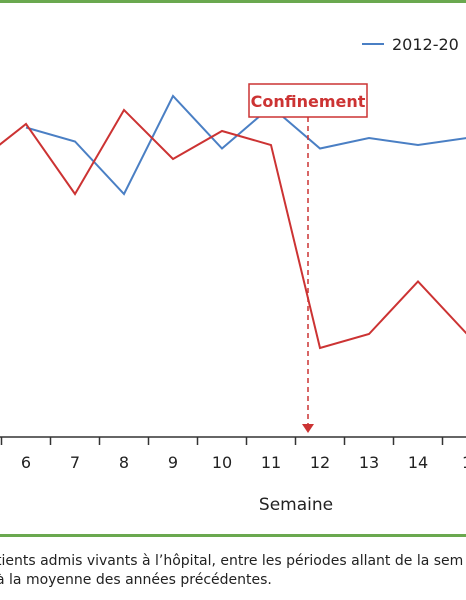  What do you see at coordinates (124, 462) in the screenshot?
I see `x-tick-label: 8` at bounding box center [124, 462].